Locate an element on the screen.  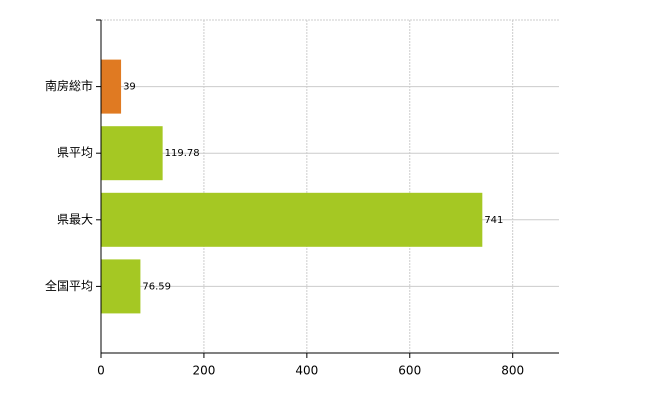
value-label: 39 is located at coordinates (129, 87).